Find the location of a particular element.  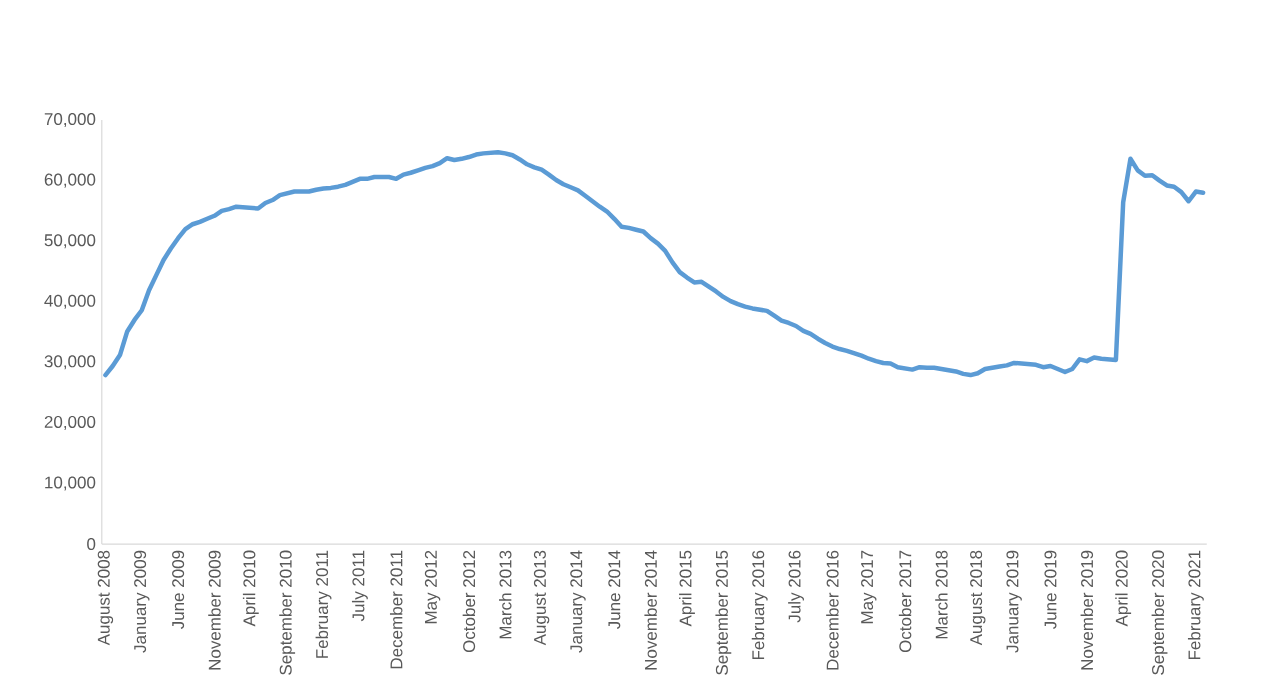

x-tick-label: January 2014 is located at coordinates (578, 601).